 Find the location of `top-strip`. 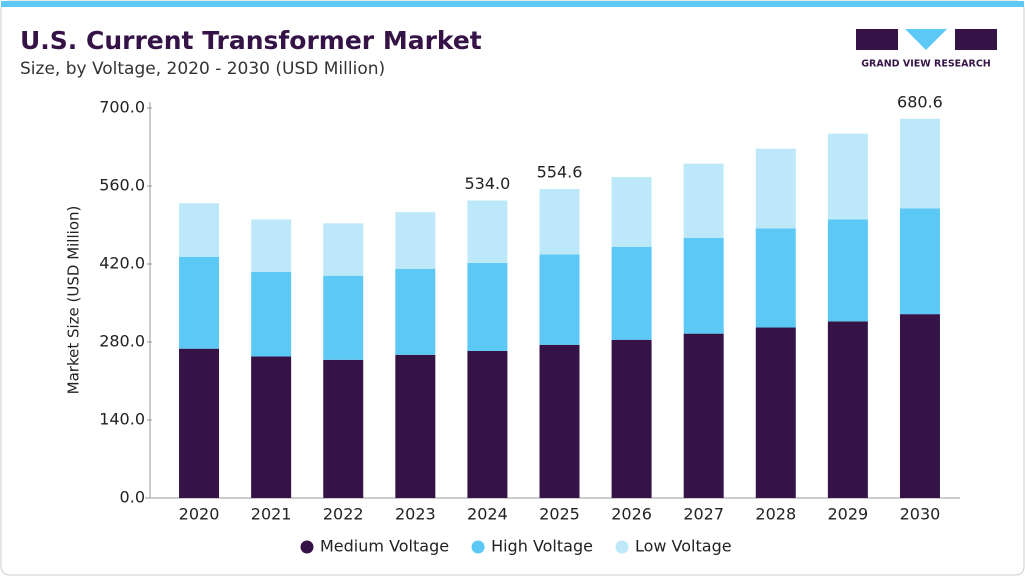

top-strip is located at coordinates (512, 4).